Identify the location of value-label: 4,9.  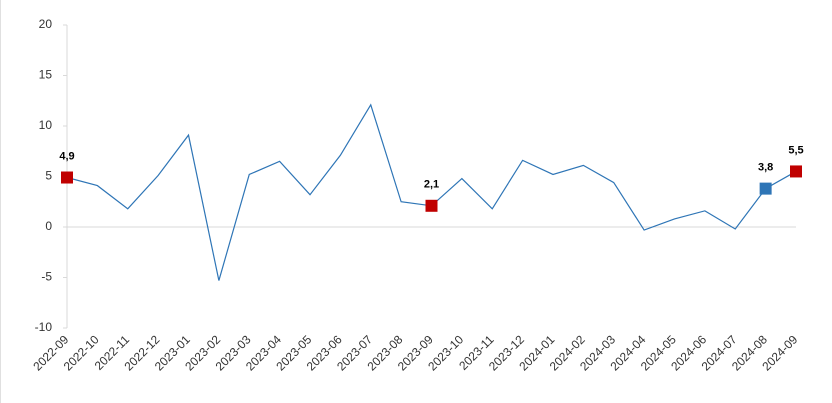
(66, 156).